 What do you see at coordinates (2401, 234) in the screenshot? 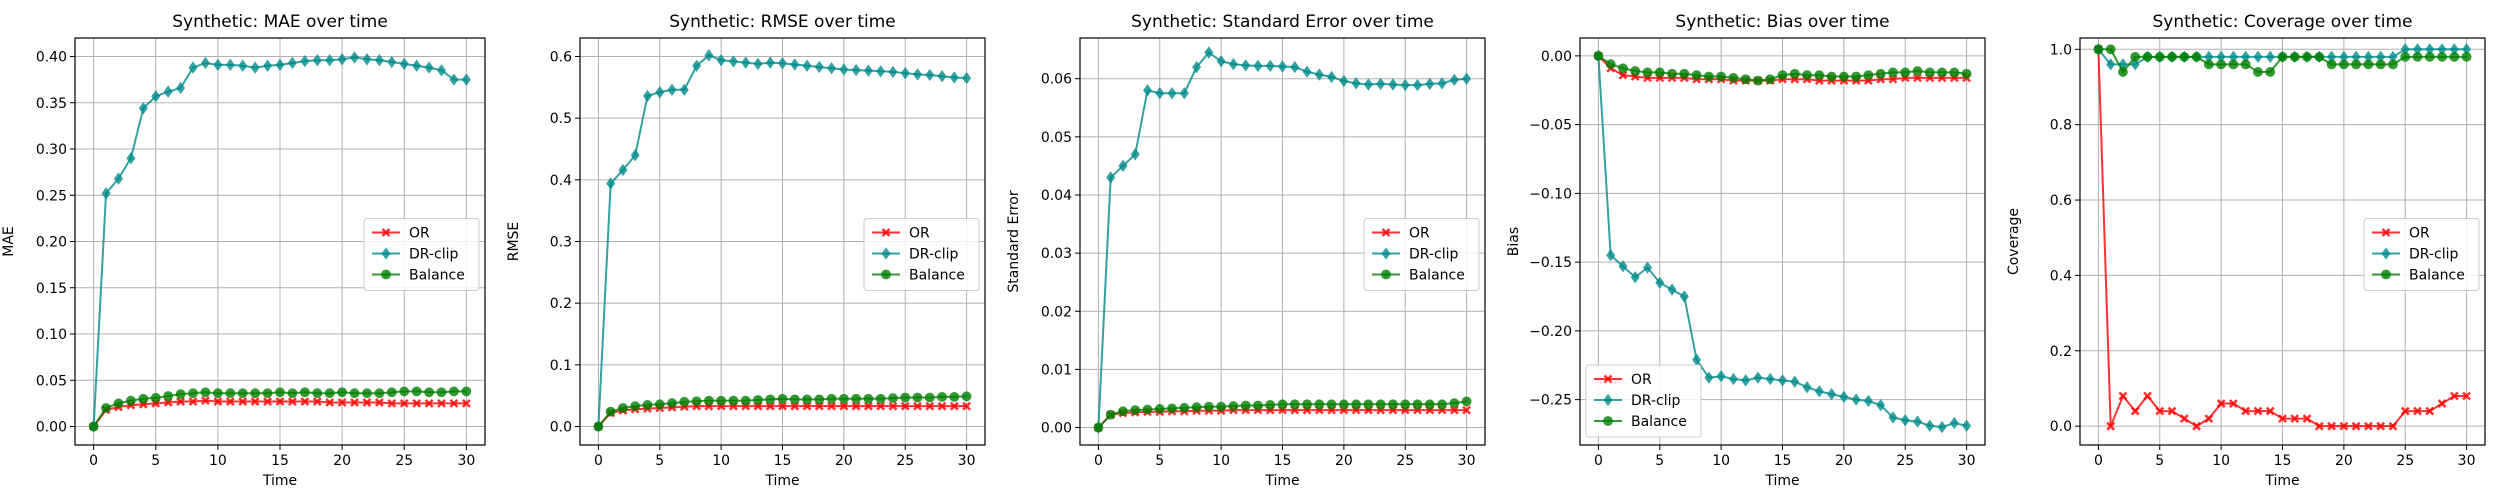
I see `legend-entry-or: OR` at bounding box center [2401, 234].